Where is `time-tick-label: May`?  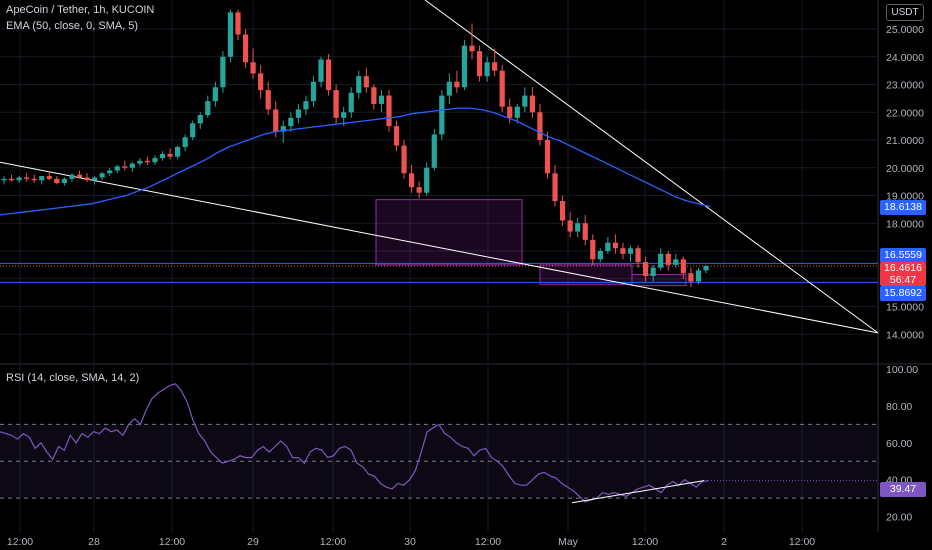
time-tick-label: May is located at coordinates (568, 542).